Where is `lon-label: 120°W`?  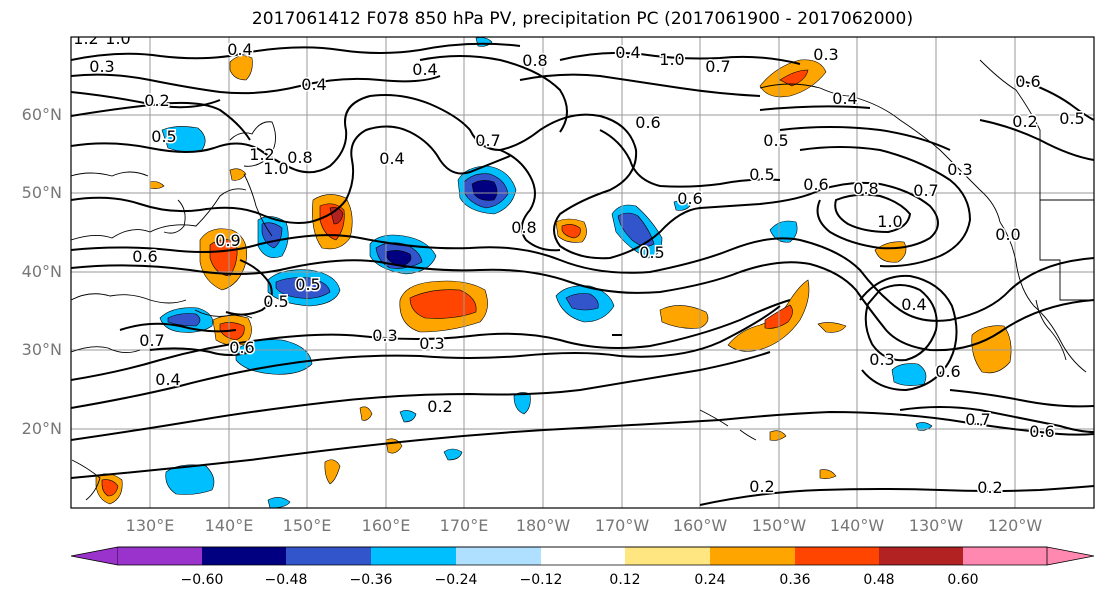 lon-label: 120°W is located at coordinates (1015, 525).